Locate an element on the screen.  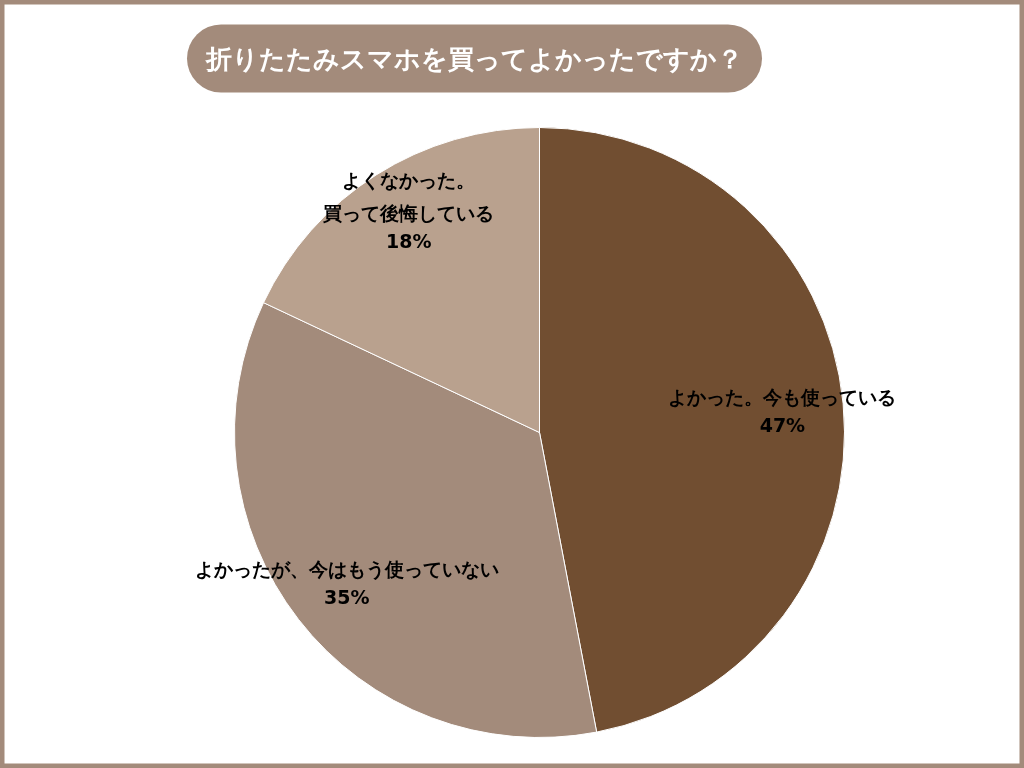
slice-label: よかったが、今はもう使っていない is located at coordinates (346, 570).